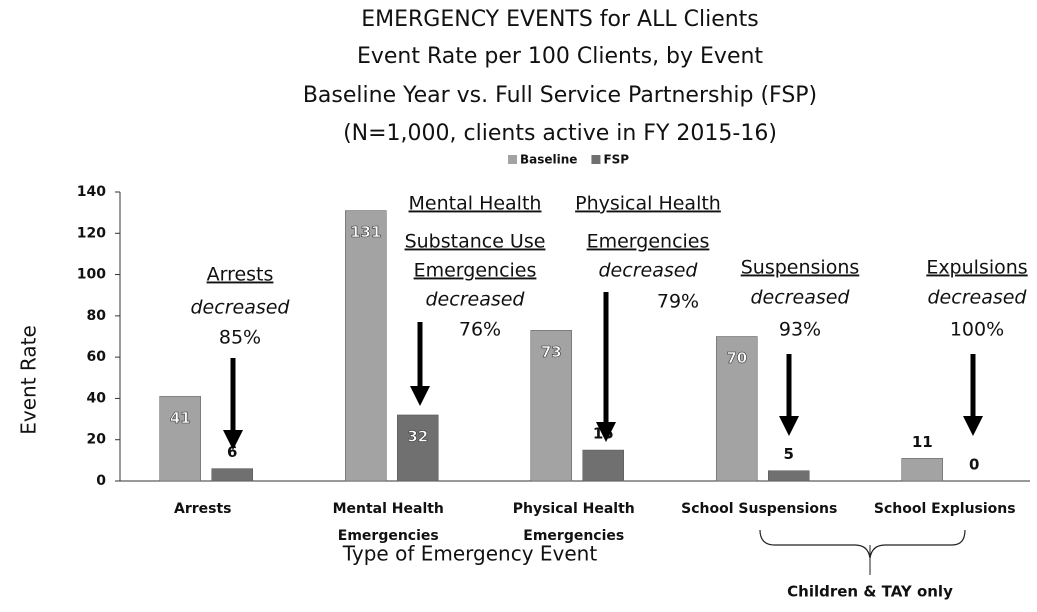 This screenshot has height=612, width=1037. I want to click on y-axis-label: Event Rate, so click(29, 380).